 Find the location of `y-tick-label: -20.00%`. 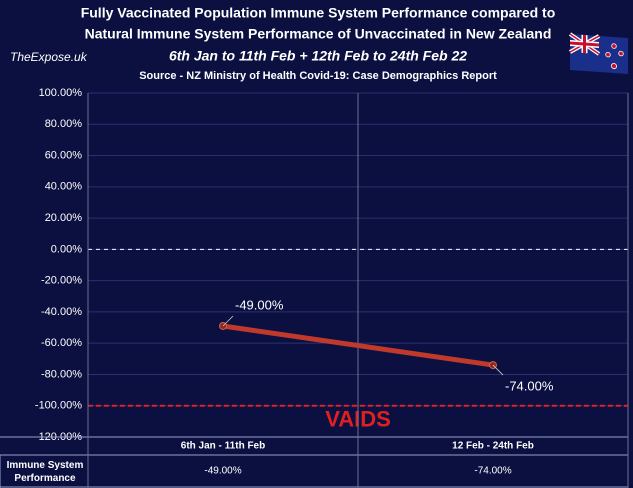

y-tick-label: -20.00% is located at coordinates (61, 281).